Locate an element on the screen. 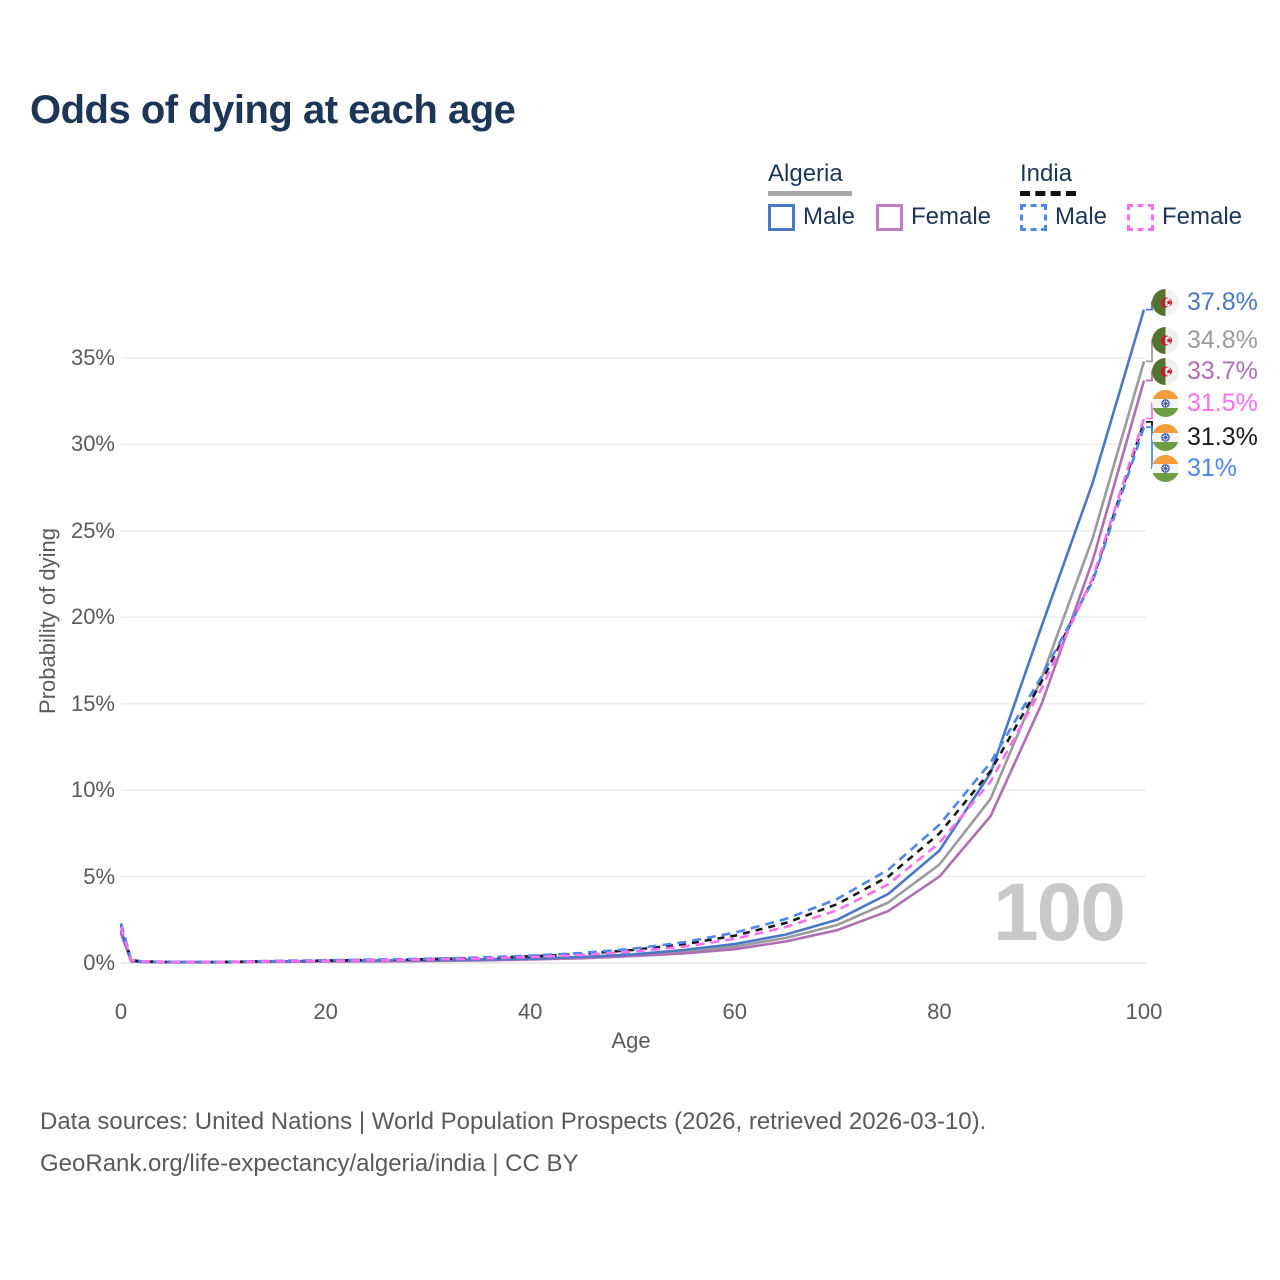 This screenshot has width=1280, height=1280. y-tick-25%: 25% is located at coordinates (92, 530).